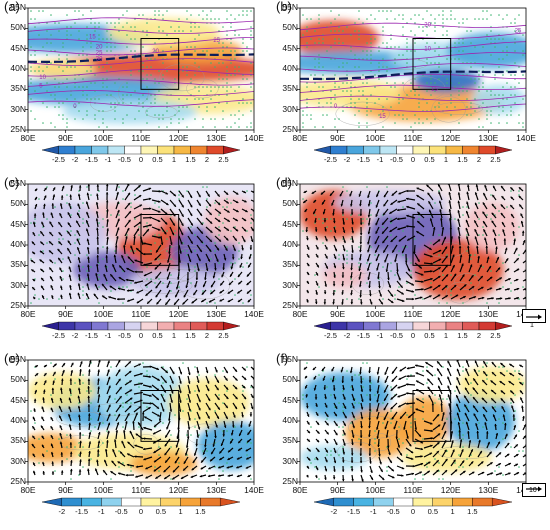 This screenshot has width=550, height=530. What do you see at coordinates (18, 47) in the screenshot?
I see `y-tick-label: 45N` at bounding box center [18, 47].